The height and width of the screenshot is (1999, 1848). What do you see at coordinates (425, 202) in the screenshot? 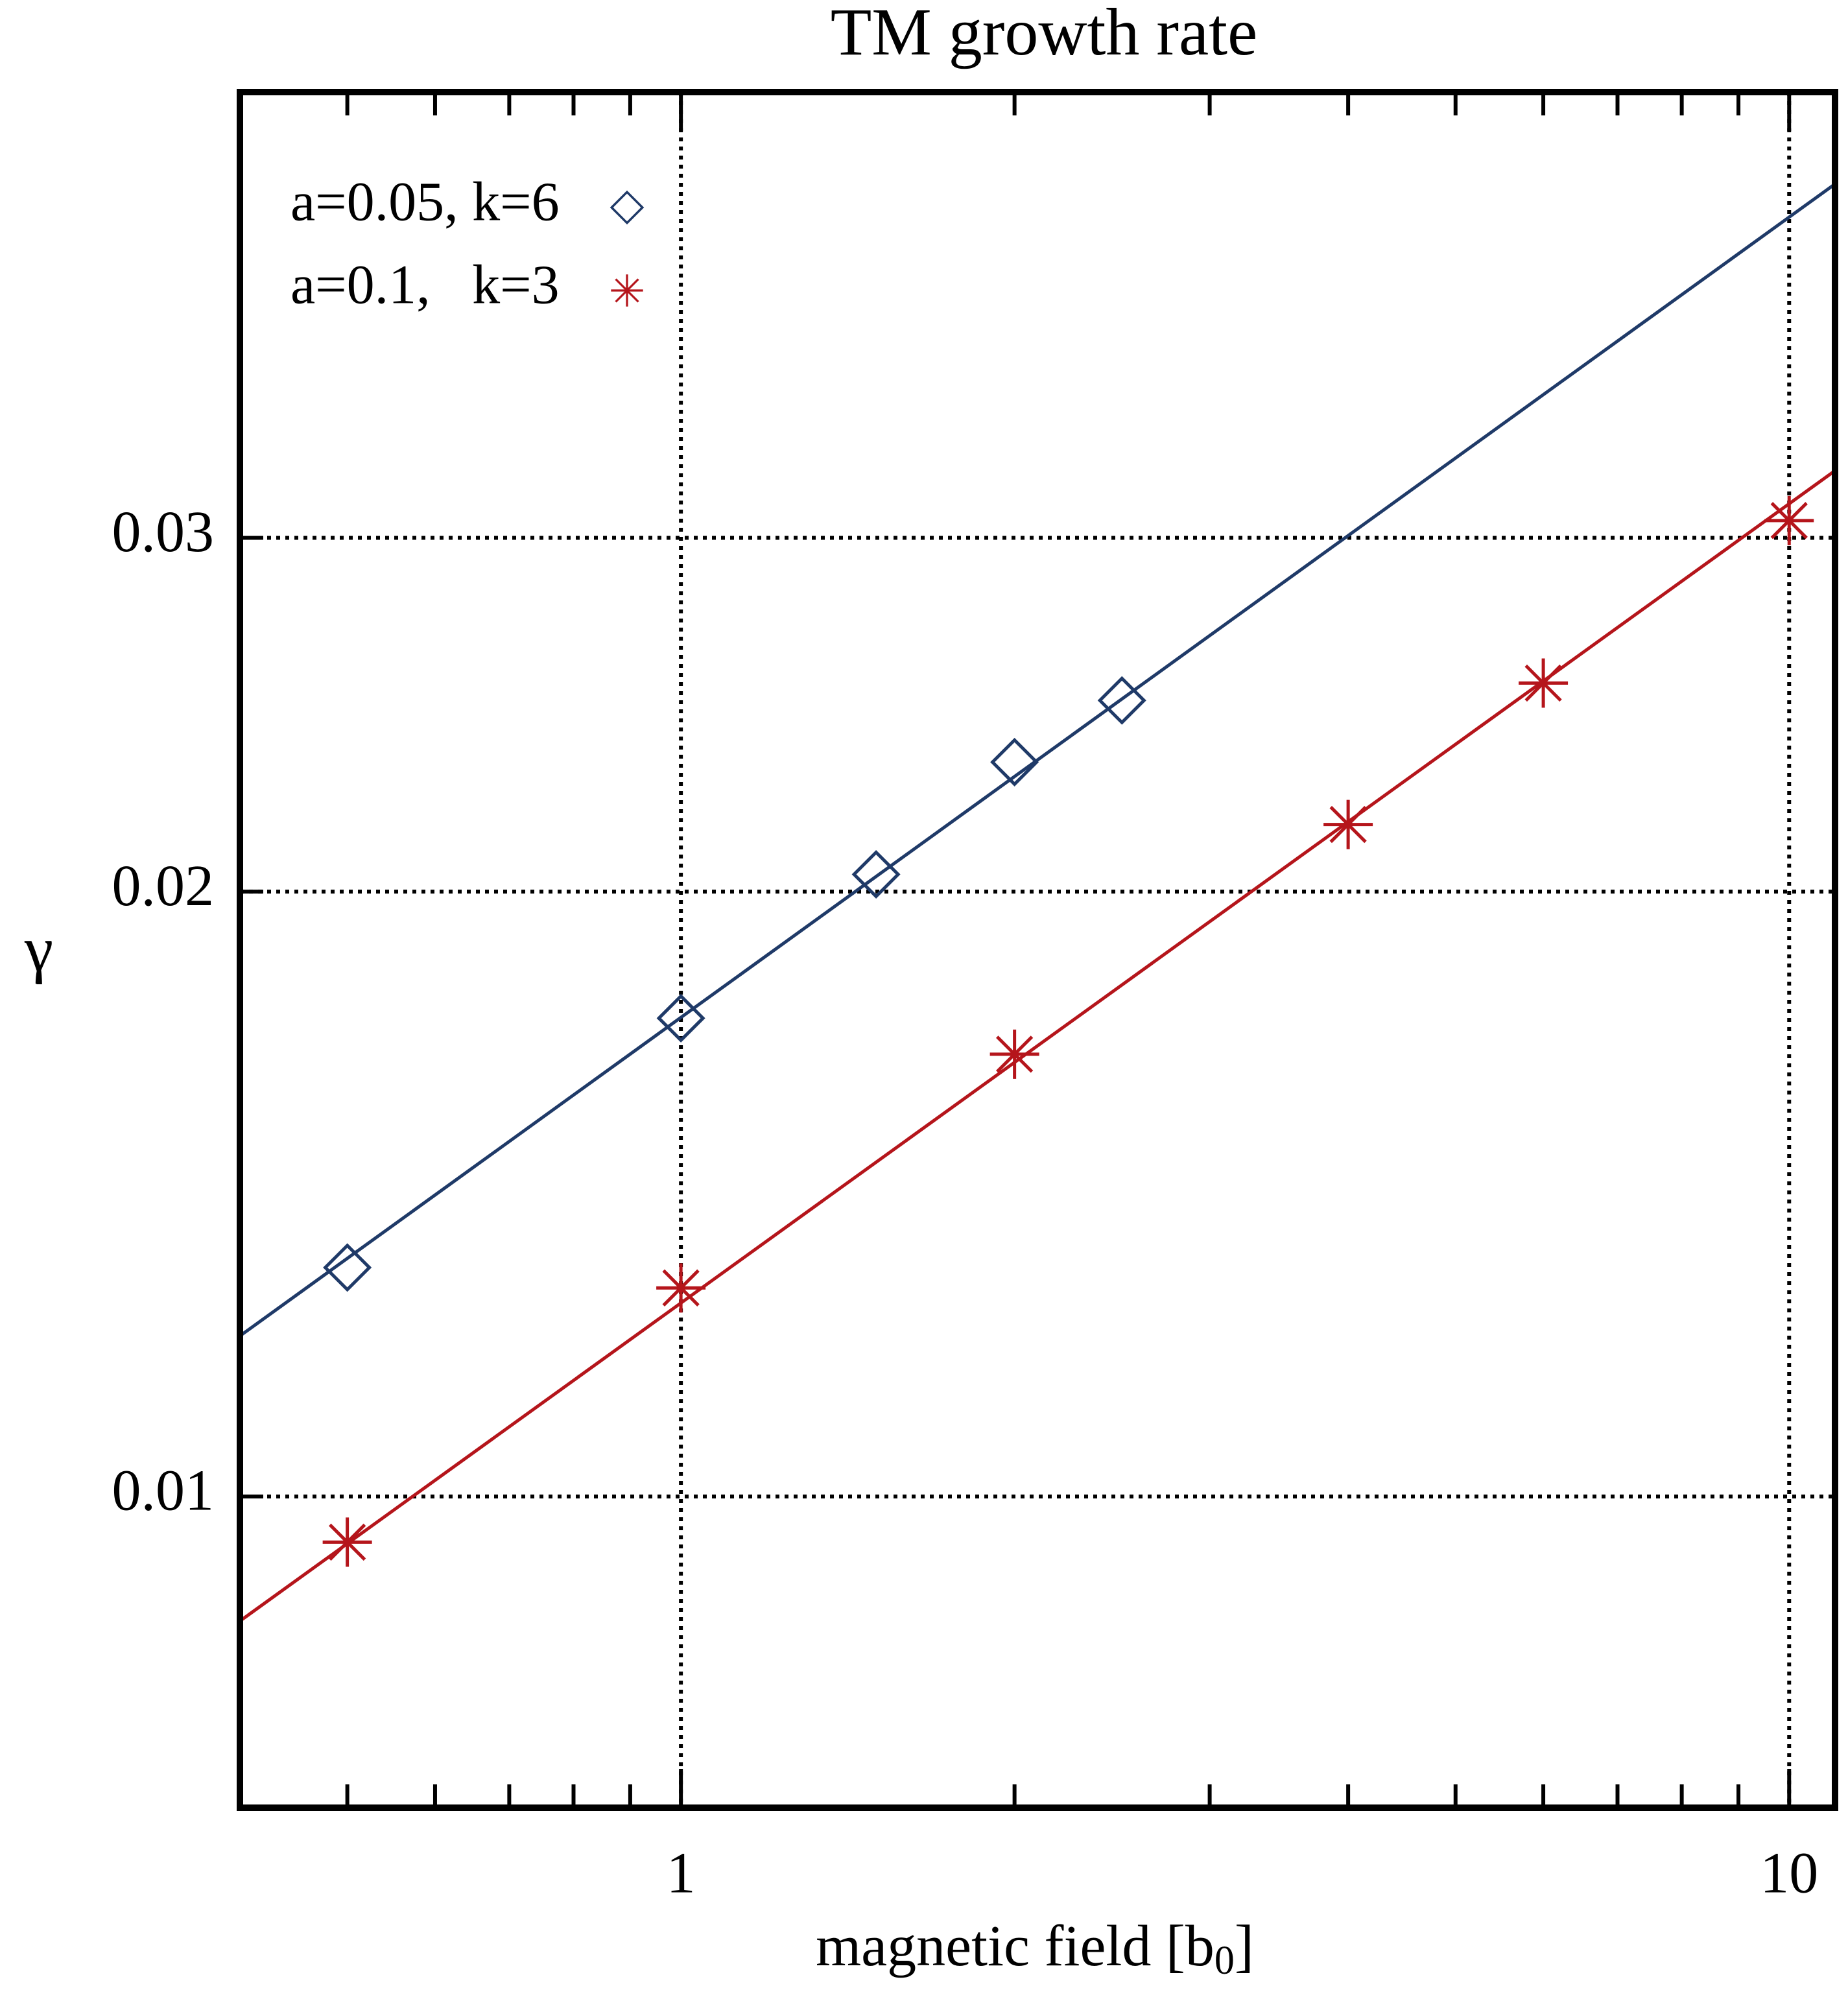
I see `legend-label: a=0.05, k=6` at bounding box center [425, 202].